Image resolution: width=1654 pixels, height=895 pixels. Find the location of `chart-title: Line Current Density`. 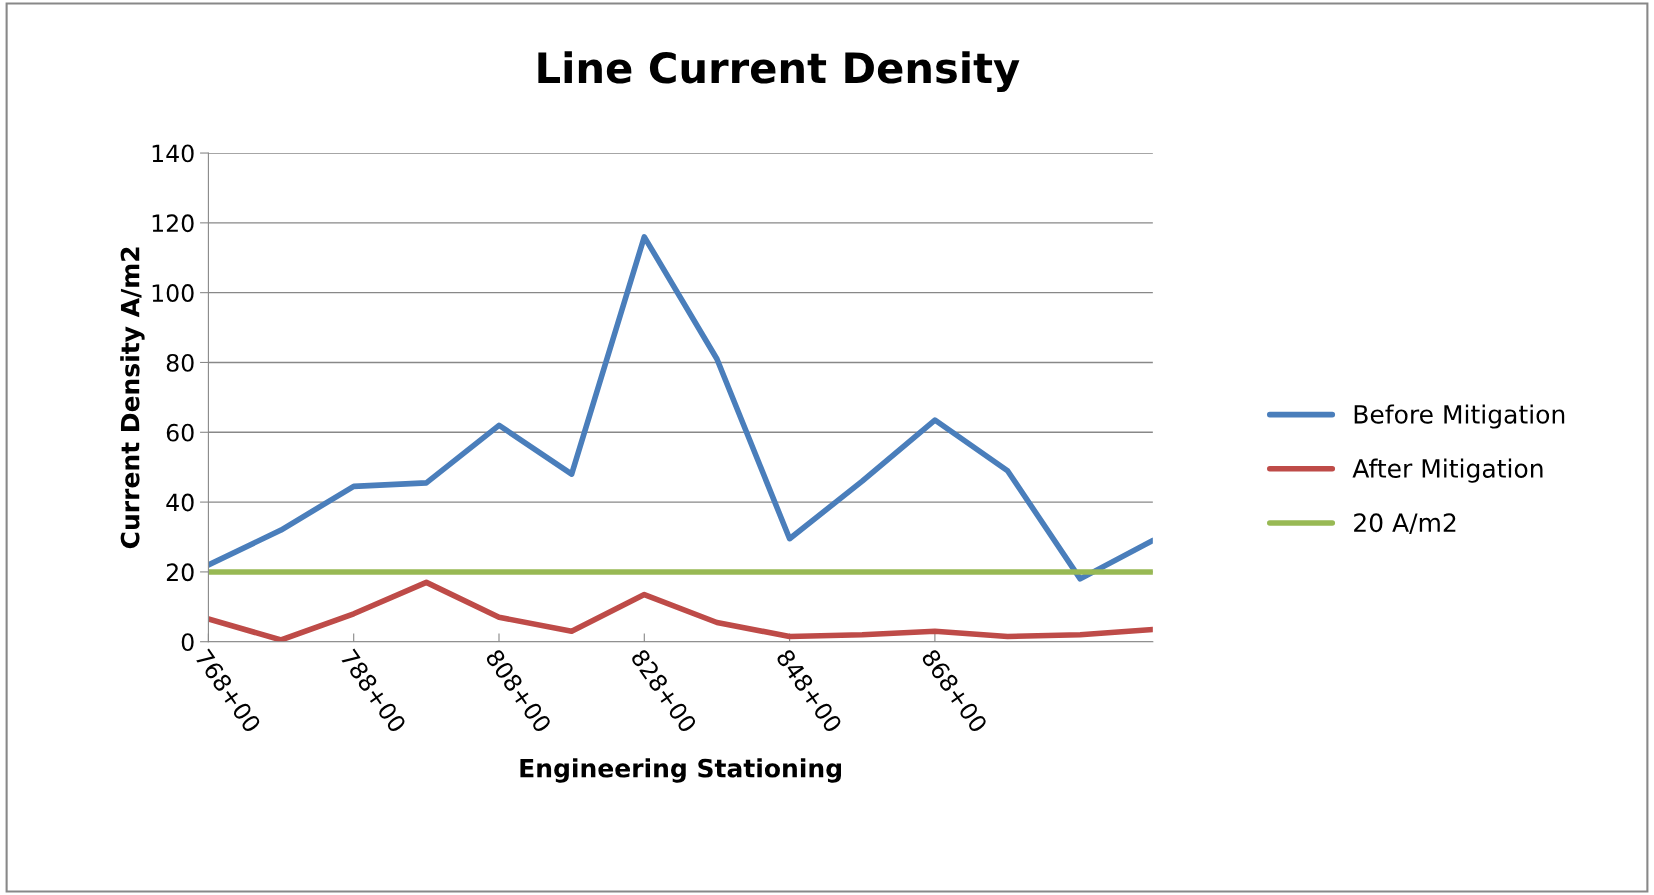

chart-title: Line Current Density is located at coordinates (779, 71).